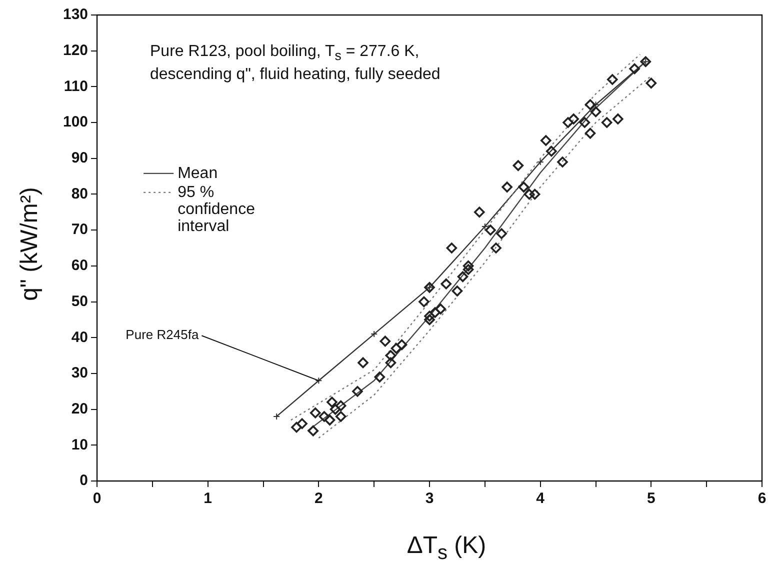  Describe the element at coordinates (75, 15) in the screenshot. I see `y-tick-label: 130` at that location.